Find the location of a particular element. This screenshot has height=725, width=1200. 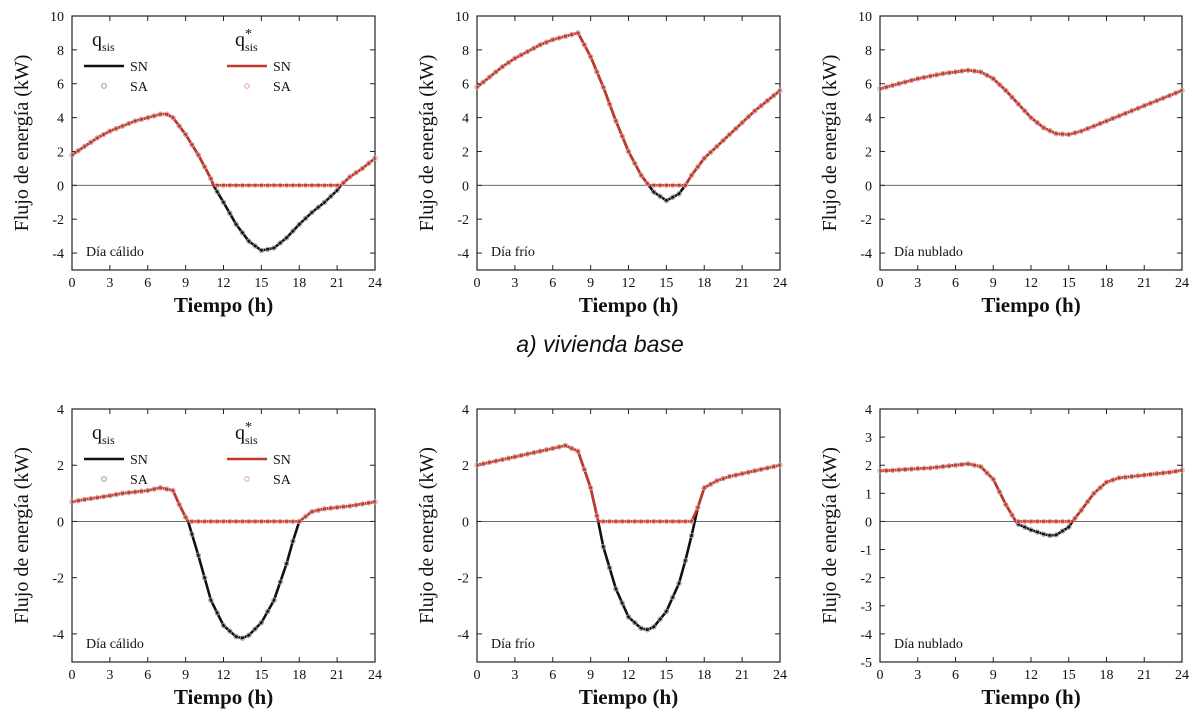

y-tick-label: -2 is located at coordinates (463, 579).